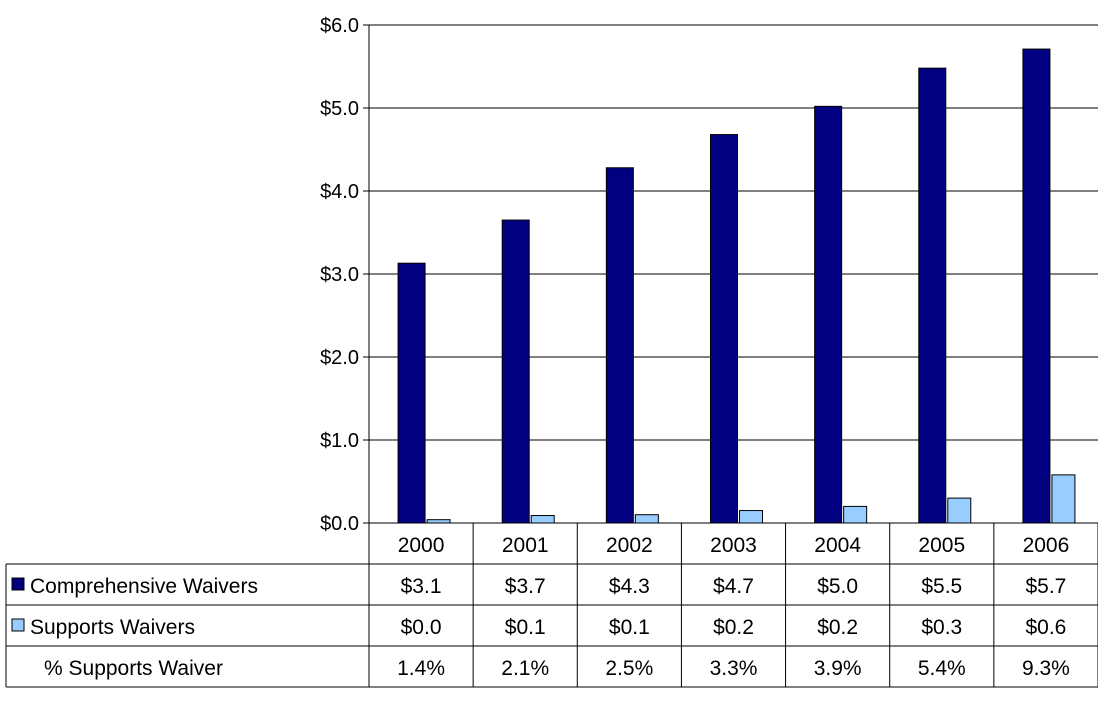 The width and height of the screenshot is (1098, 706). What do you see at coordinates (941, 545) in the screenshot?
I see `x-tick-label: 2005` at bounding box center [941, 545].